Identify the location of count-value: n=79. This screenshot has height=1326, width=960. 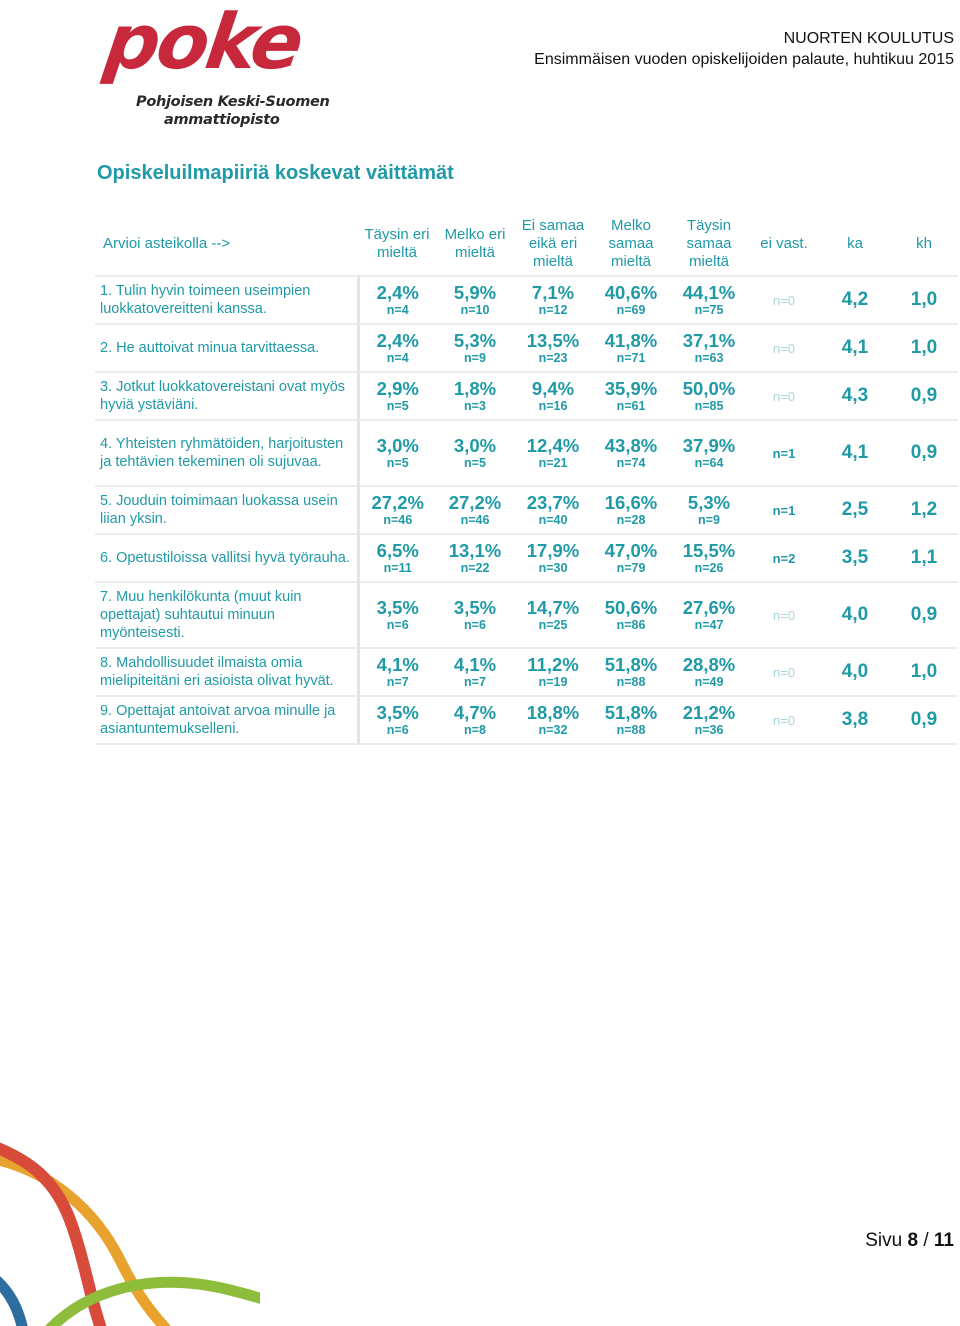
(631, 568).